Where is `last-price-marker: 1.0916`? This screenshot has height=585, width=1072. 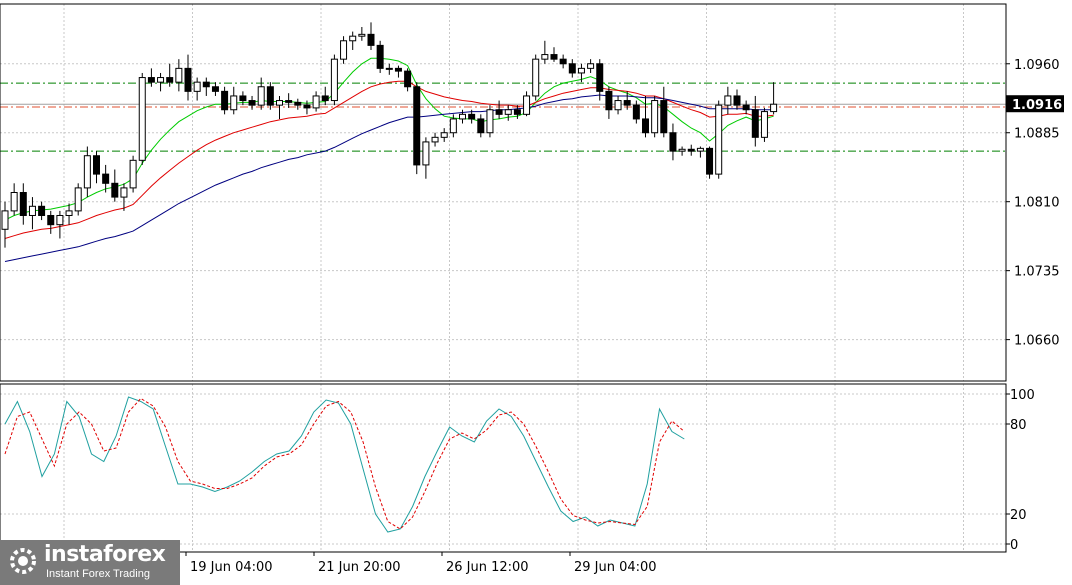
last-price-marker: 1.0916 is located at coordinates (1035, 104).